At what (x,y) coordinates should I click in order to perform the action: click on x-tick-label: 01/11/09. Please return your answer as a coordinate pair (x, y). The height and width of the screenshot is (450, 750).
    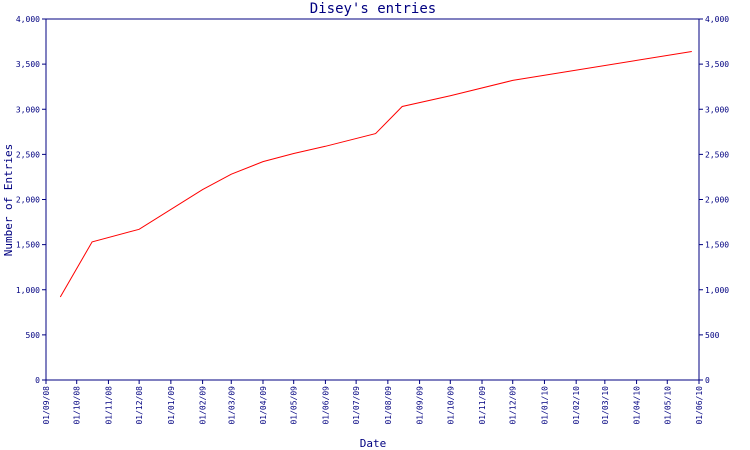
    Looking at the image, I should click on (482, 405).